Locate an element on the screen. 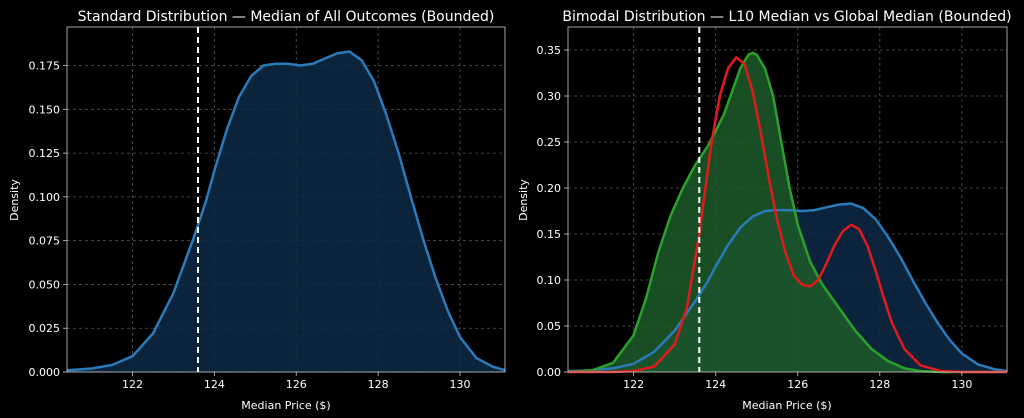  y-tick-label: 0.15 is located at coordinates (549, 234).